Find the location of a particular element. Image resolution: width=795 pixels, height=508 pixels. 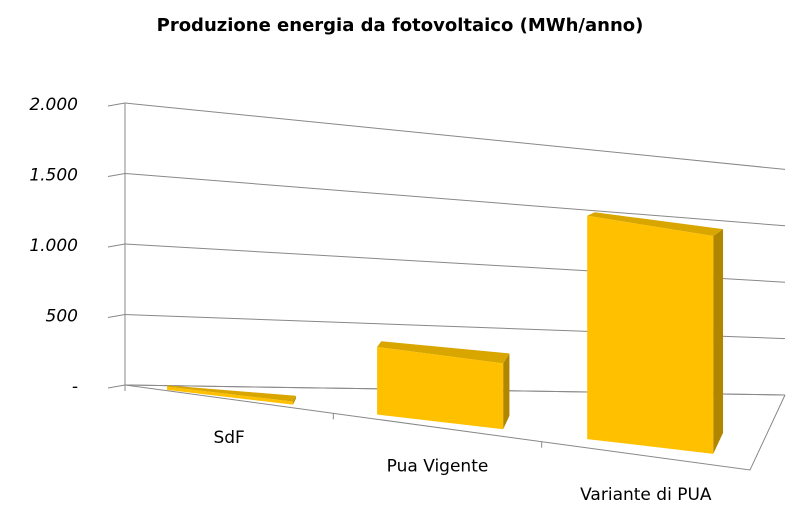

y-tick-label: - is located at coordinates (75, 387).